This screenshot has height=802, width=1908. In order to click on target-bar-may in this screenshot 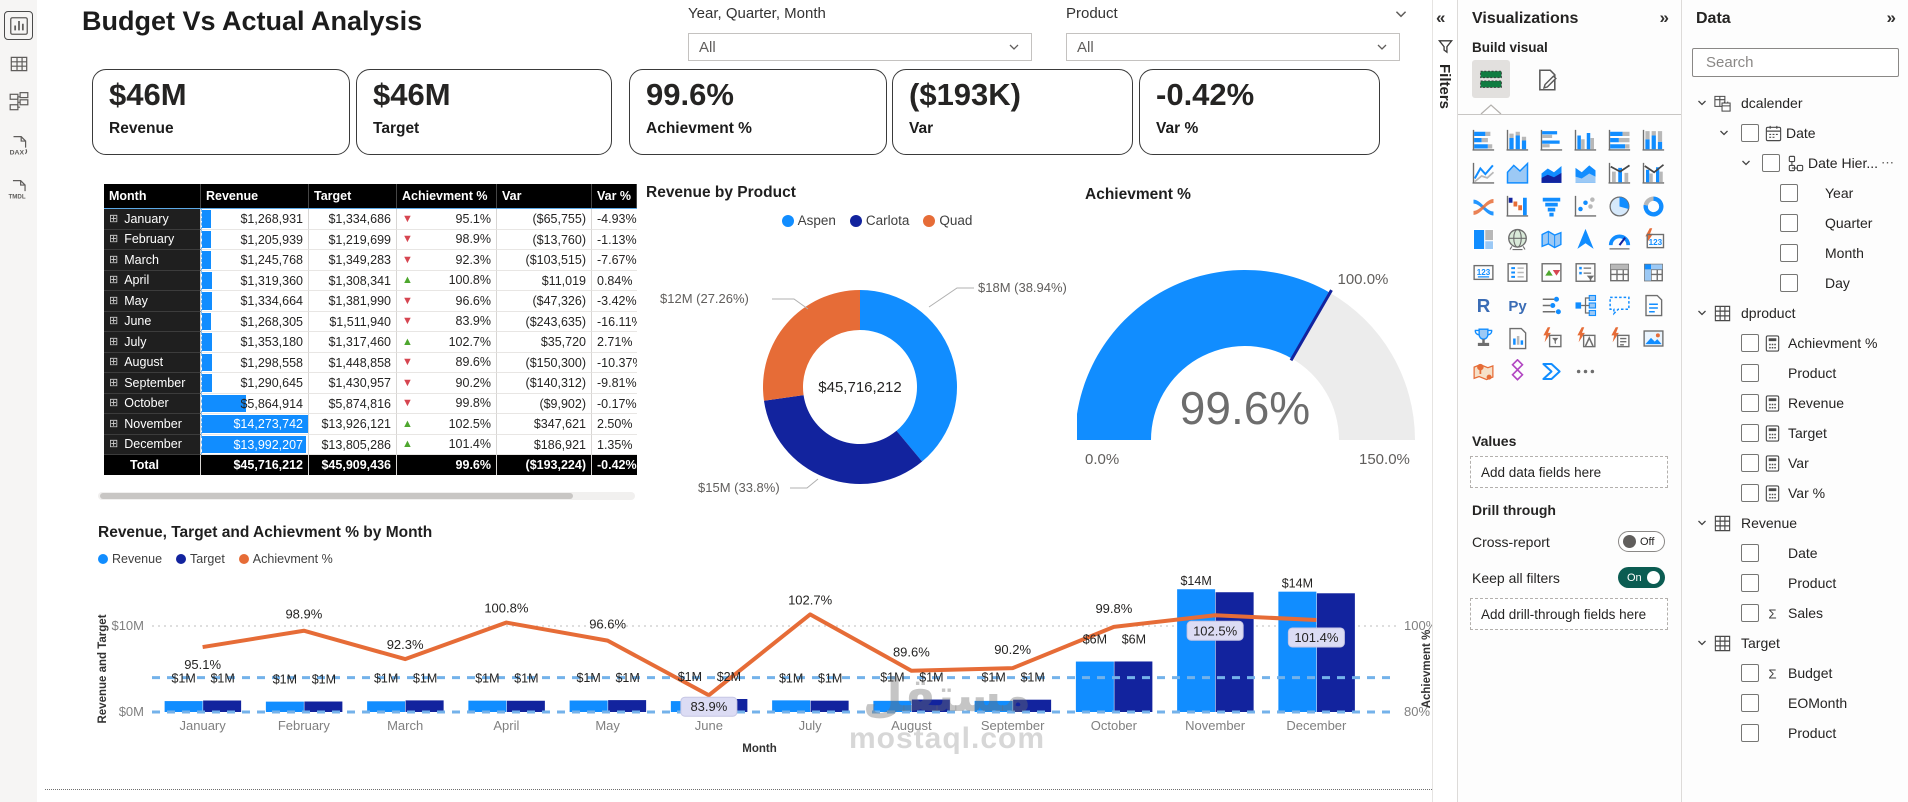, I will do `click(627, 706)`.